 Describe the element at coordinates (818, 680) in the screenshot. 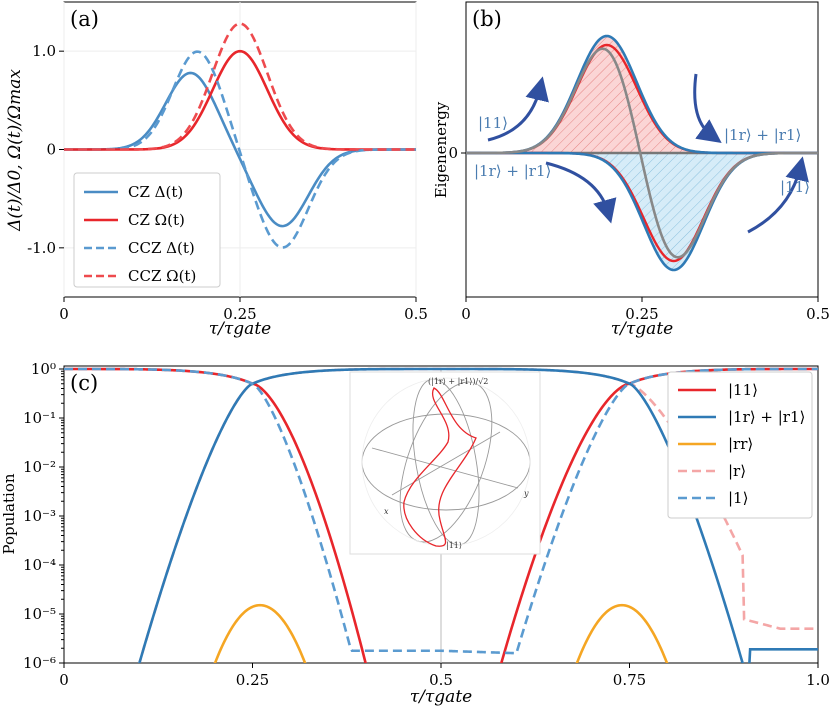

I see `panel-c-xtick-label: 1.0` at that location.